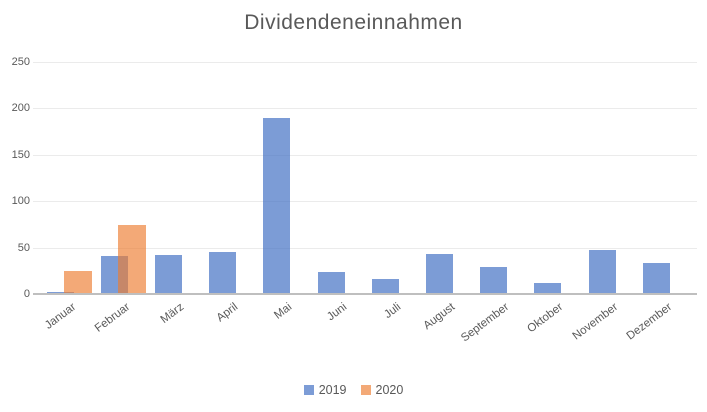 The height and width of the screenshot is (412, 707). Describe the element at coordinates (365, 294) in the screenshot. I see `x-axis-line` at that location.